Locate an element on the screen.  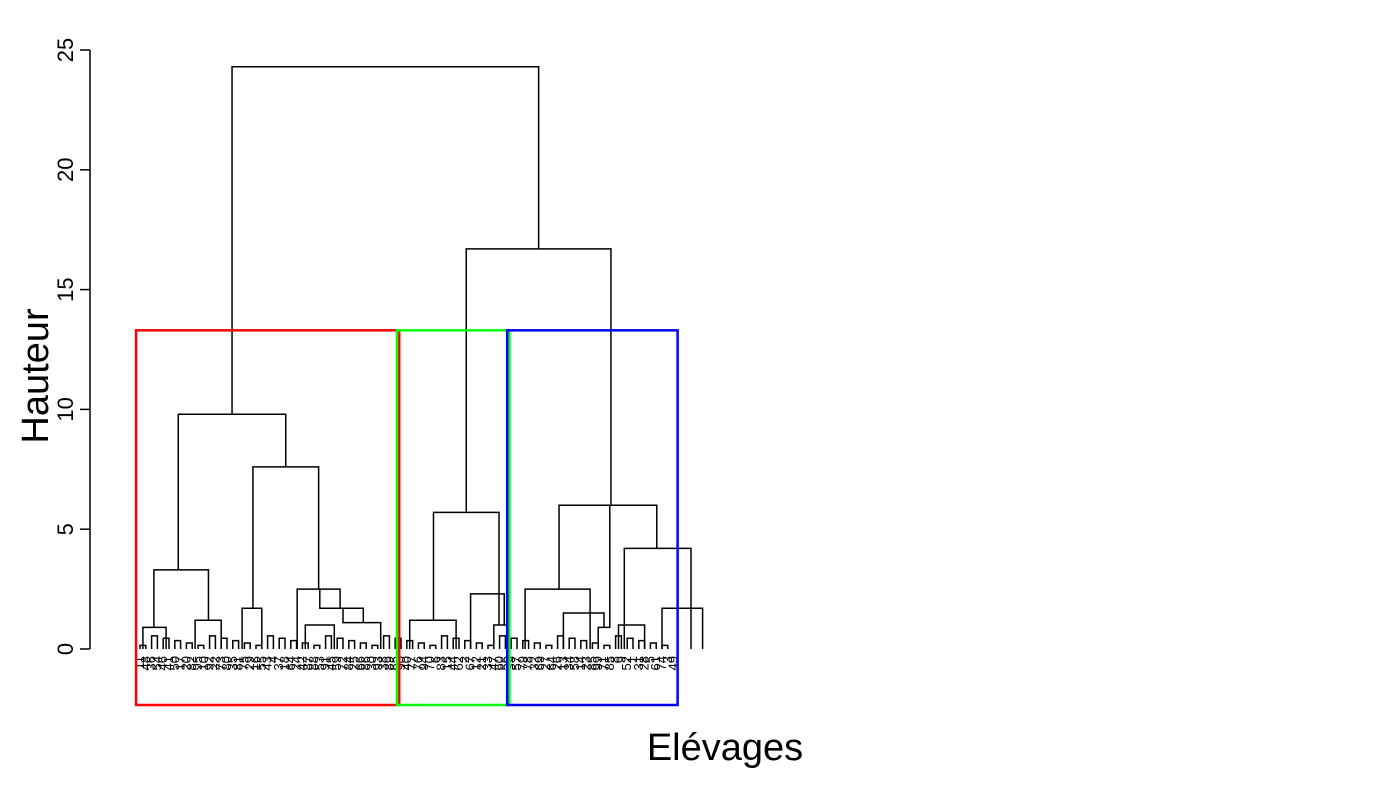
leaf-label: 41 is located at coordinates (168, 663).